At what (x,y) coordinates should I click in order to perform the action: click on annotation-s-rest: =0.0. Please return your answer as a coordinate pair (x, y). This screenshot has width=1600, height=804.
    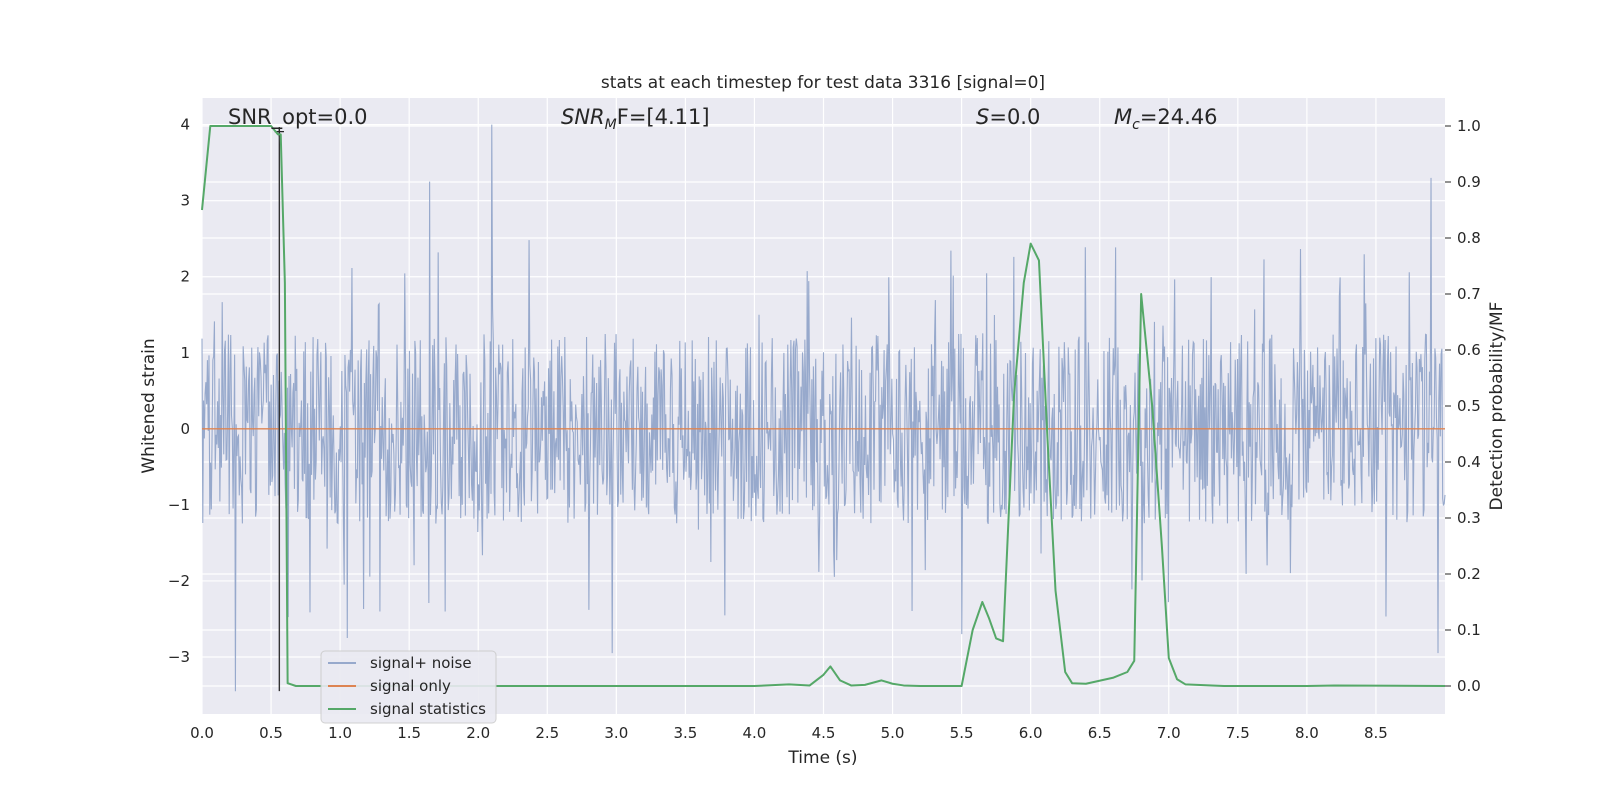
    Looking at the image, I should click on (1014, 117).